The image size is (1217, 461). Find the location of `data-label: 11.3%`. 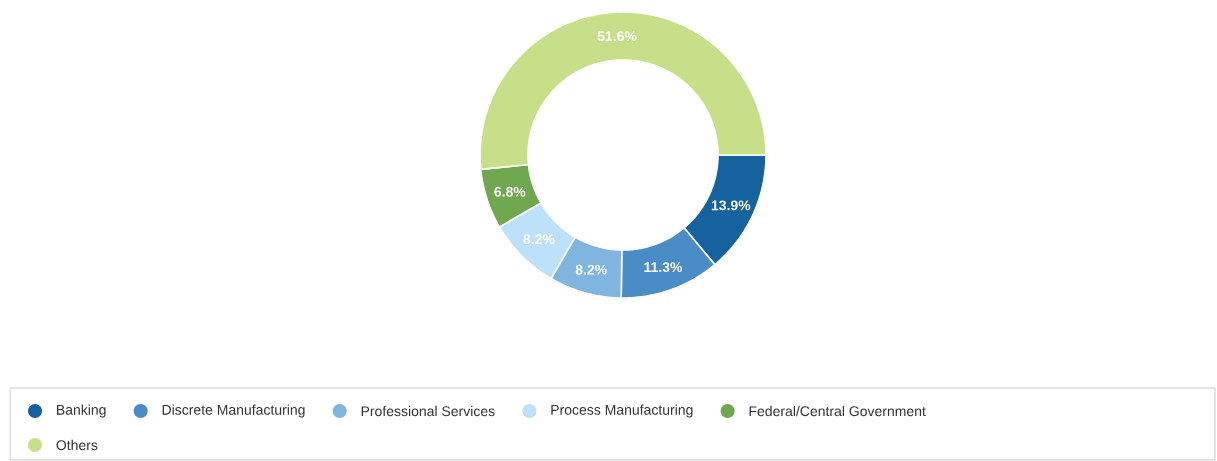

data-label: 11.3% is located at coordinates (663, 267).